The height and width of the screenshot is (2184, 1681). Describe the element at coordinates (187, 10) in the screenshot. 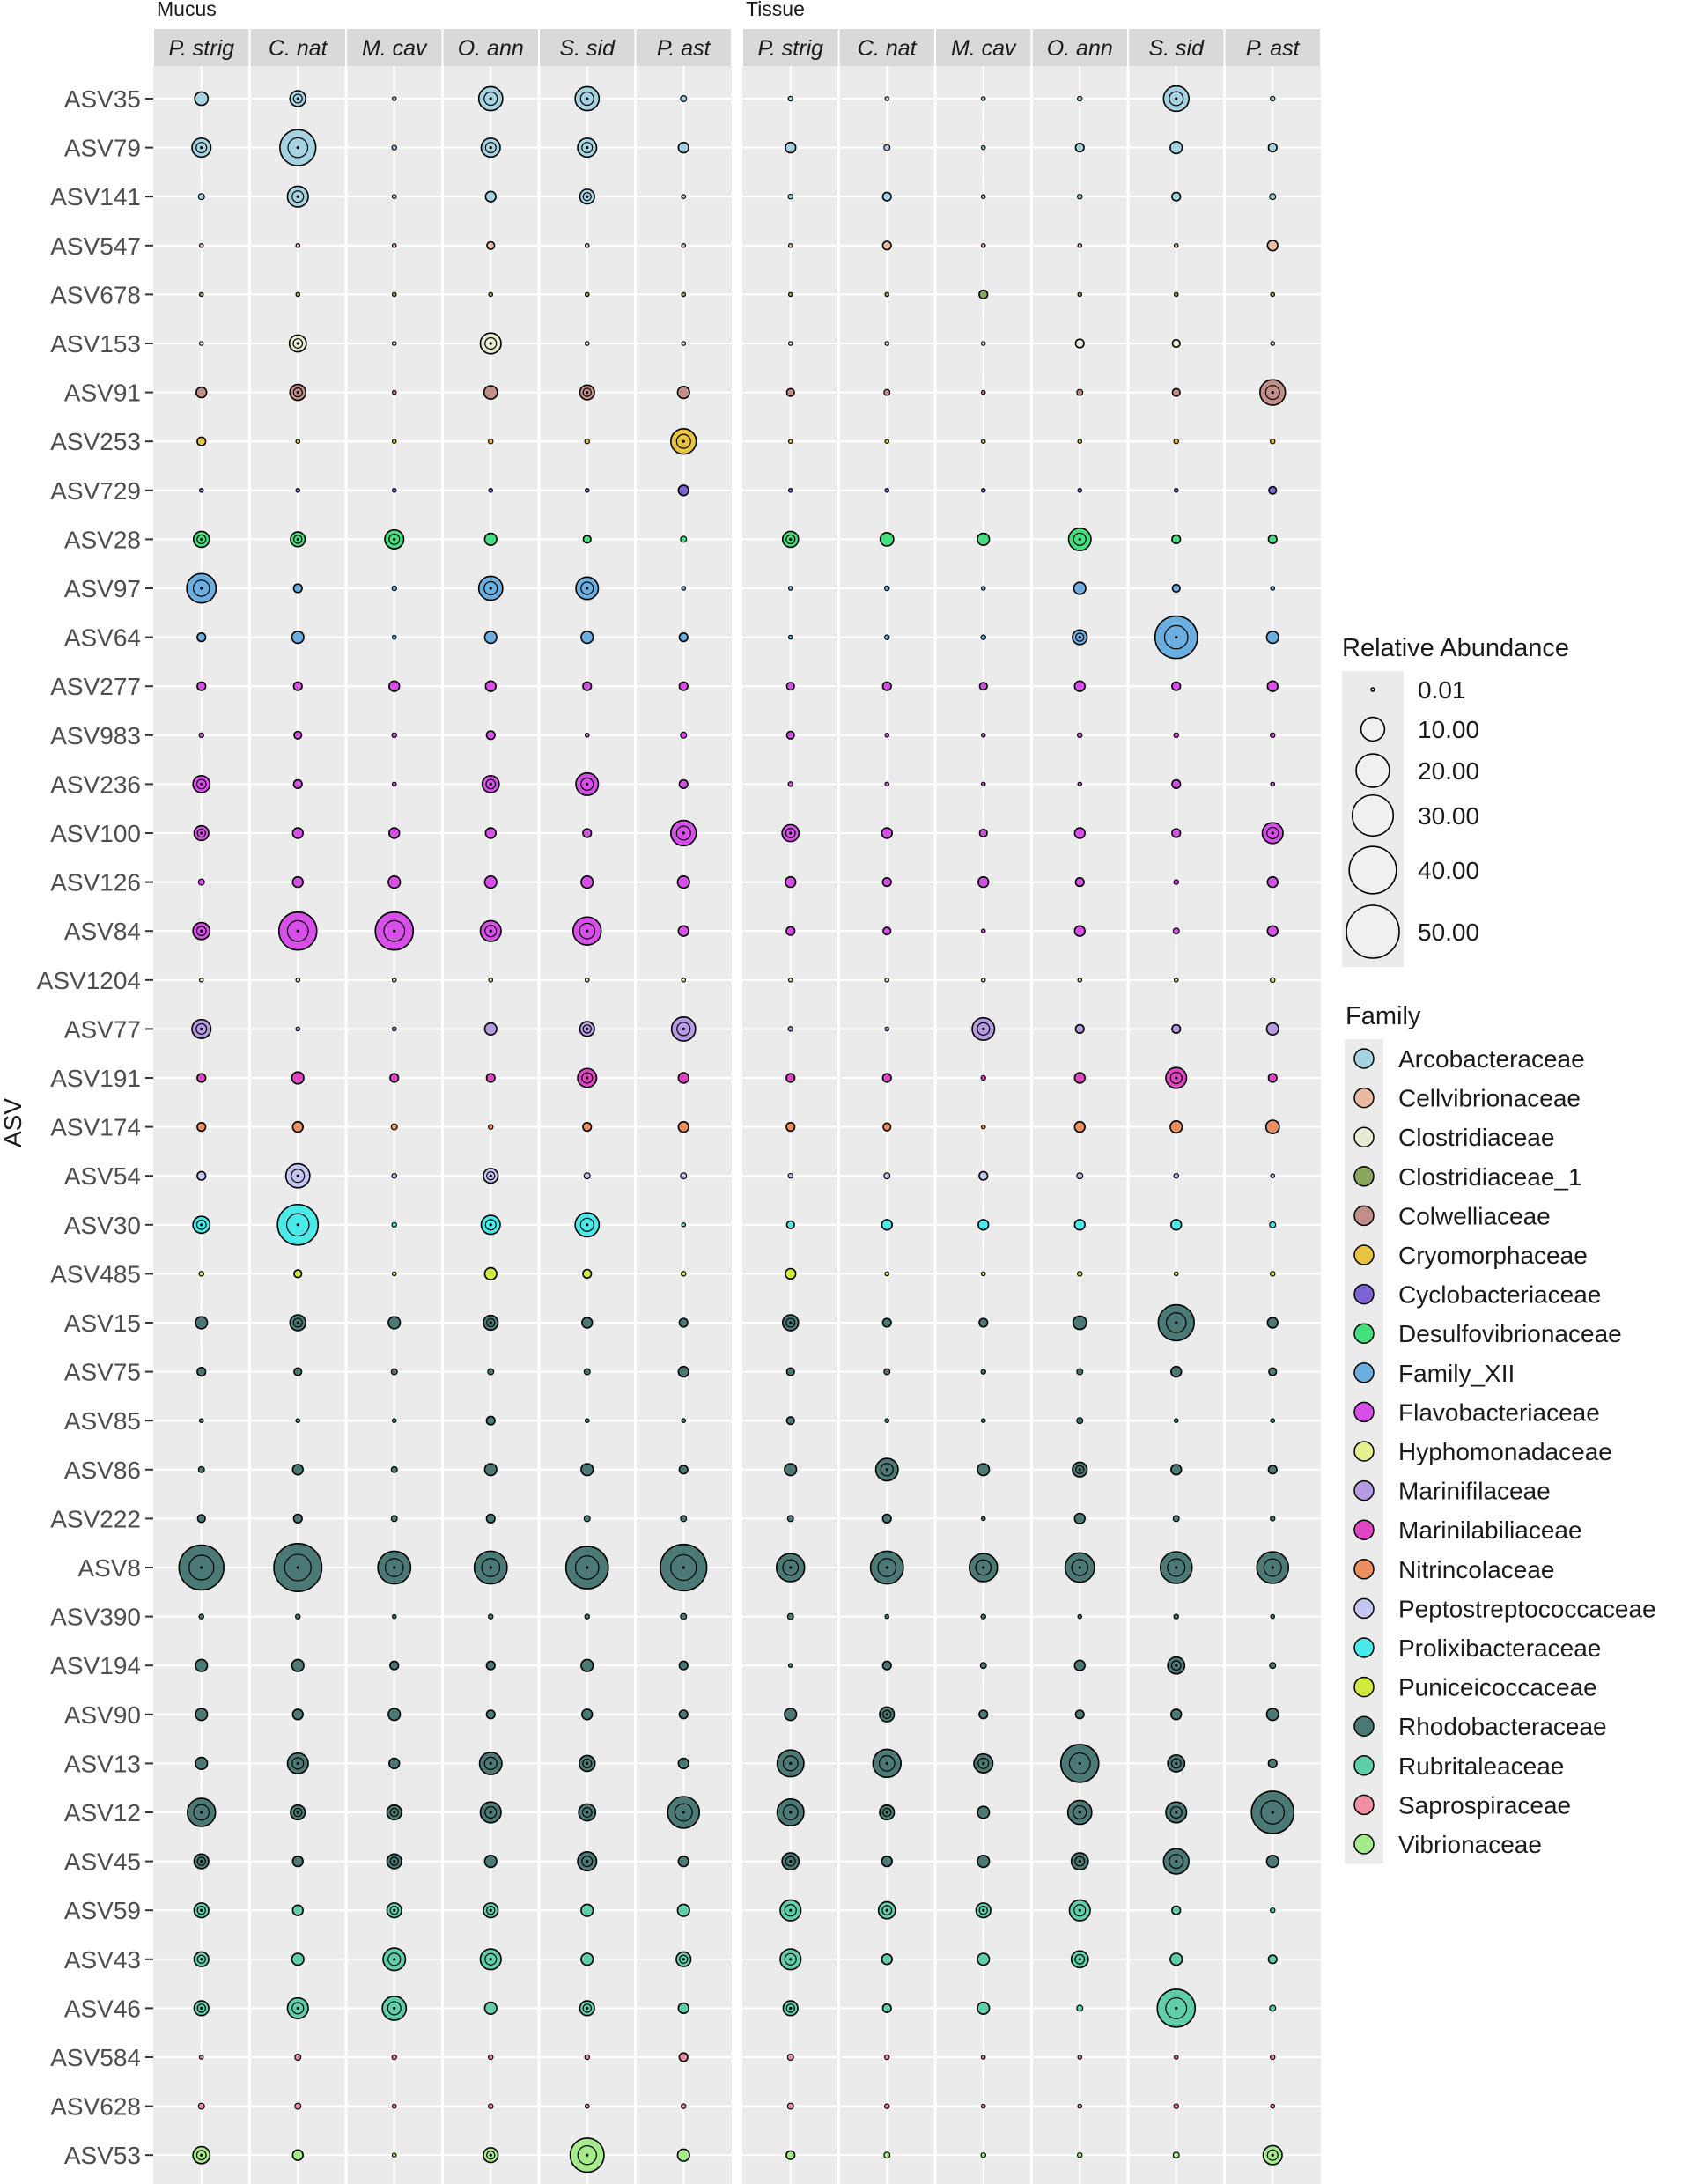

I see `facet-title: Mucus` at that location.